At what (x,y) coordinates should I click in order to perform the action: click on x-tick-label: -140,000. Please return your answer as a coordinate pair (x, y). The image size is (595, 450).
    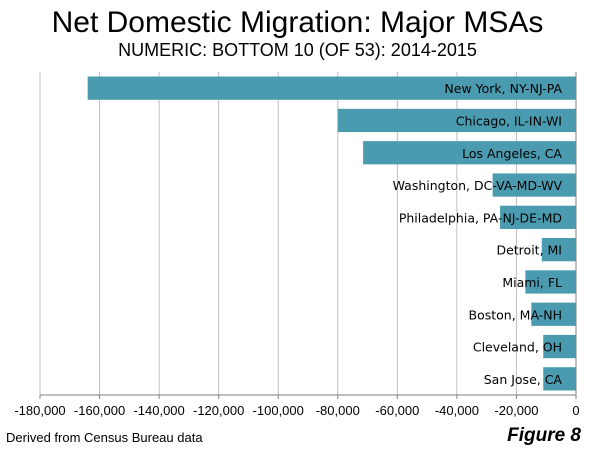
    Looking at the image, I should click on (158, 410).